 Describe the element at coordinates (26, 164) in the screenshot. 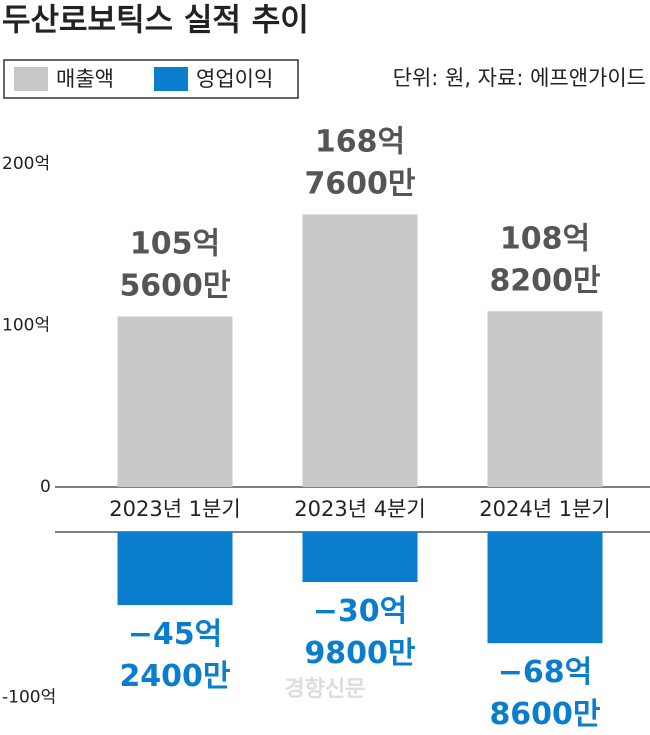

I see `y-tick-label: 200억` at that location.